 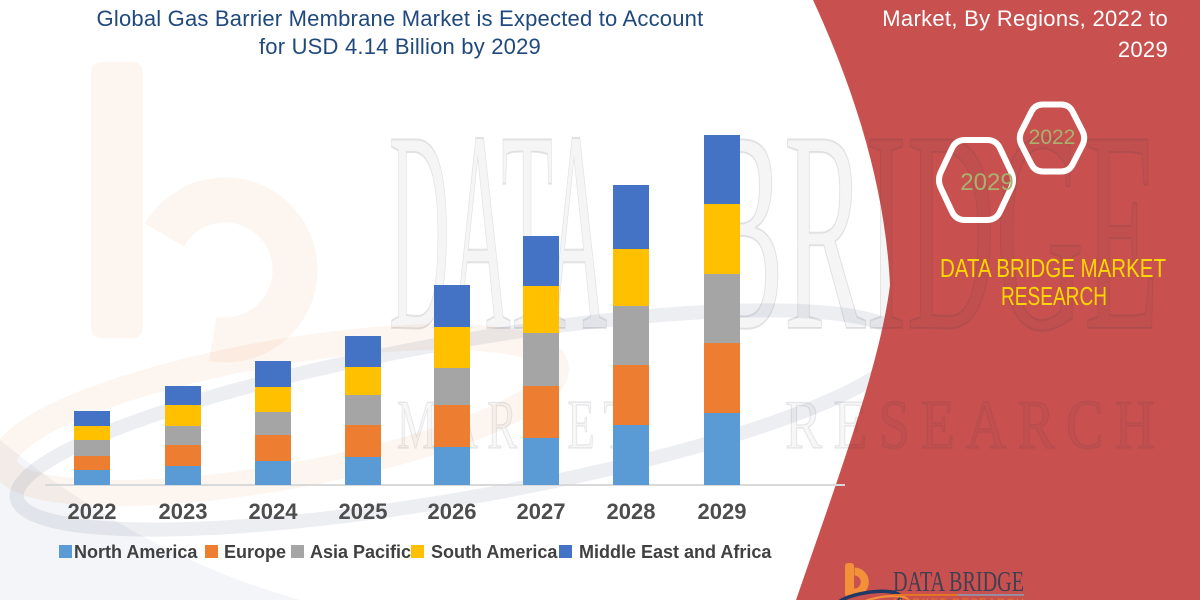 What do you see at coordinates (1052, 137) in the screenshot?
I see `svg-text: 2022` at bounding box center [1052, 137].